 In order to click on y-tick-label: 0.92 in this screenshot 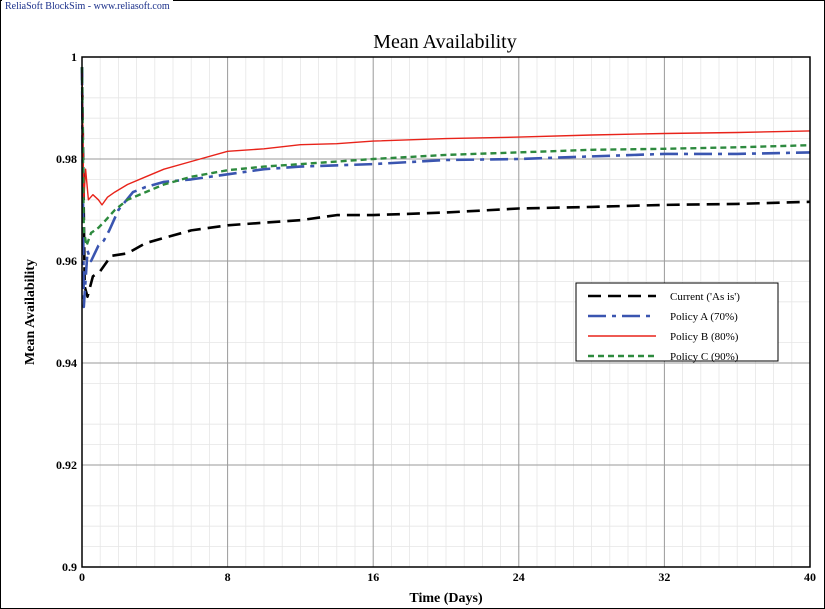, I will do `click(66, 465)`.